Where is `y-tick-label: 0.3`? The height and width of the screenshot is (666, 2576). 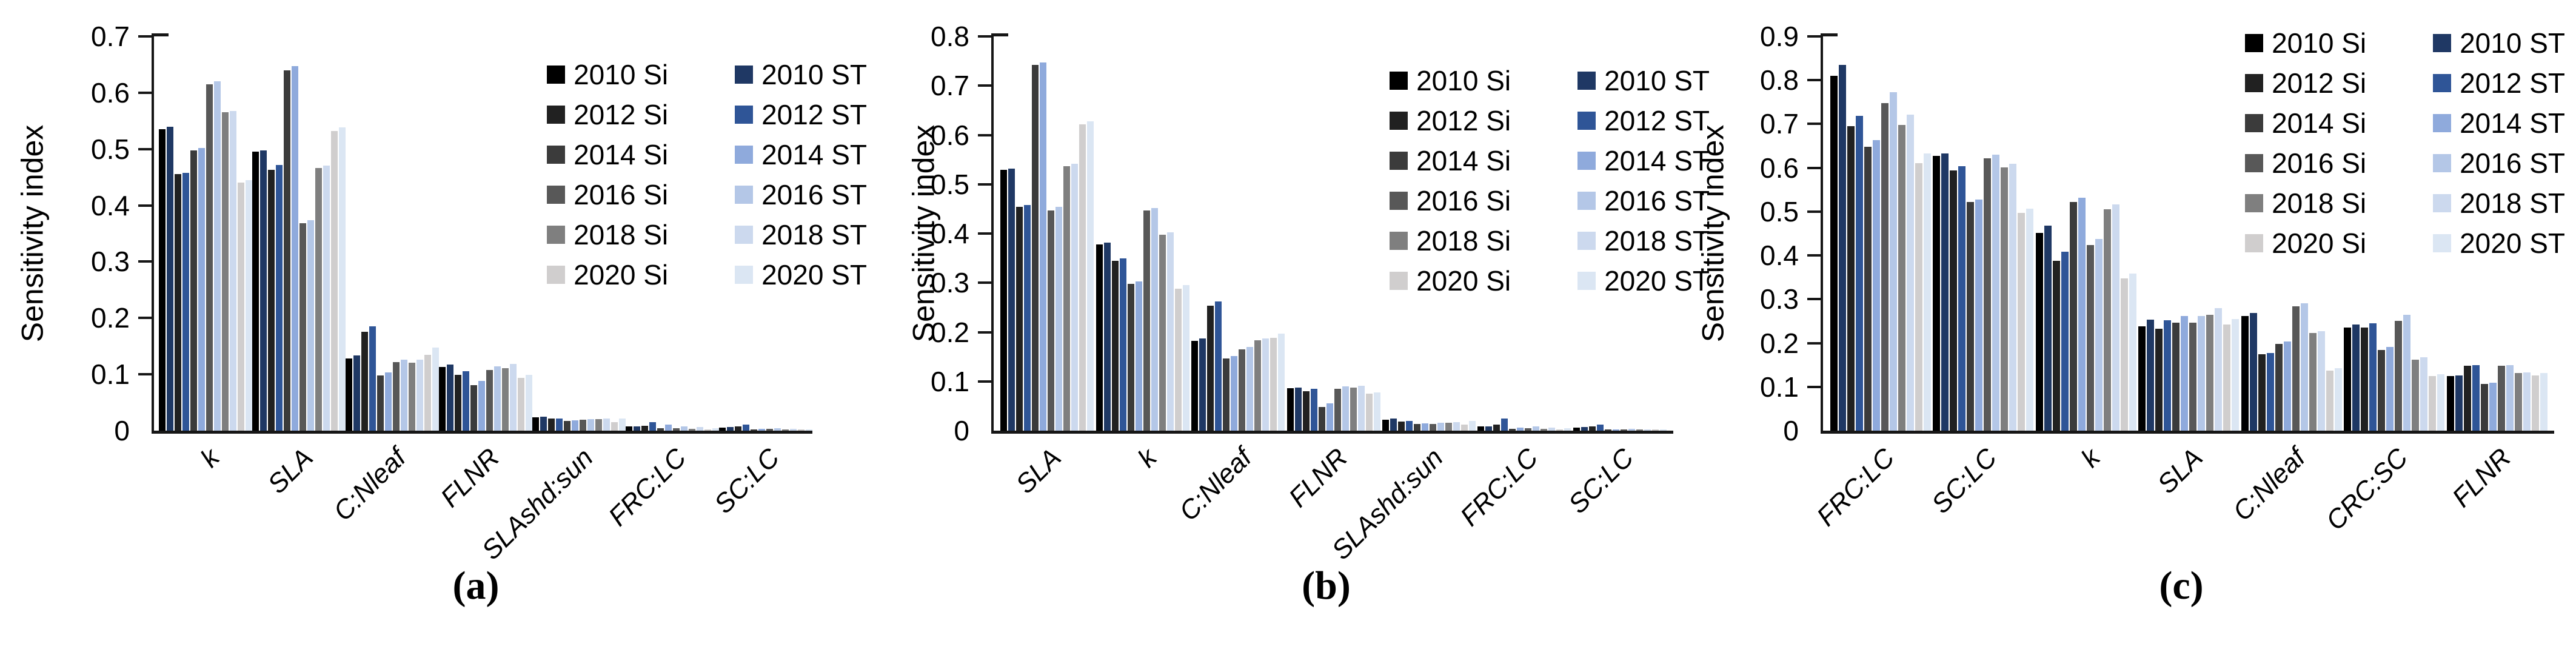 y-tick-label: 0.3 is located at coordinates (950, 283).